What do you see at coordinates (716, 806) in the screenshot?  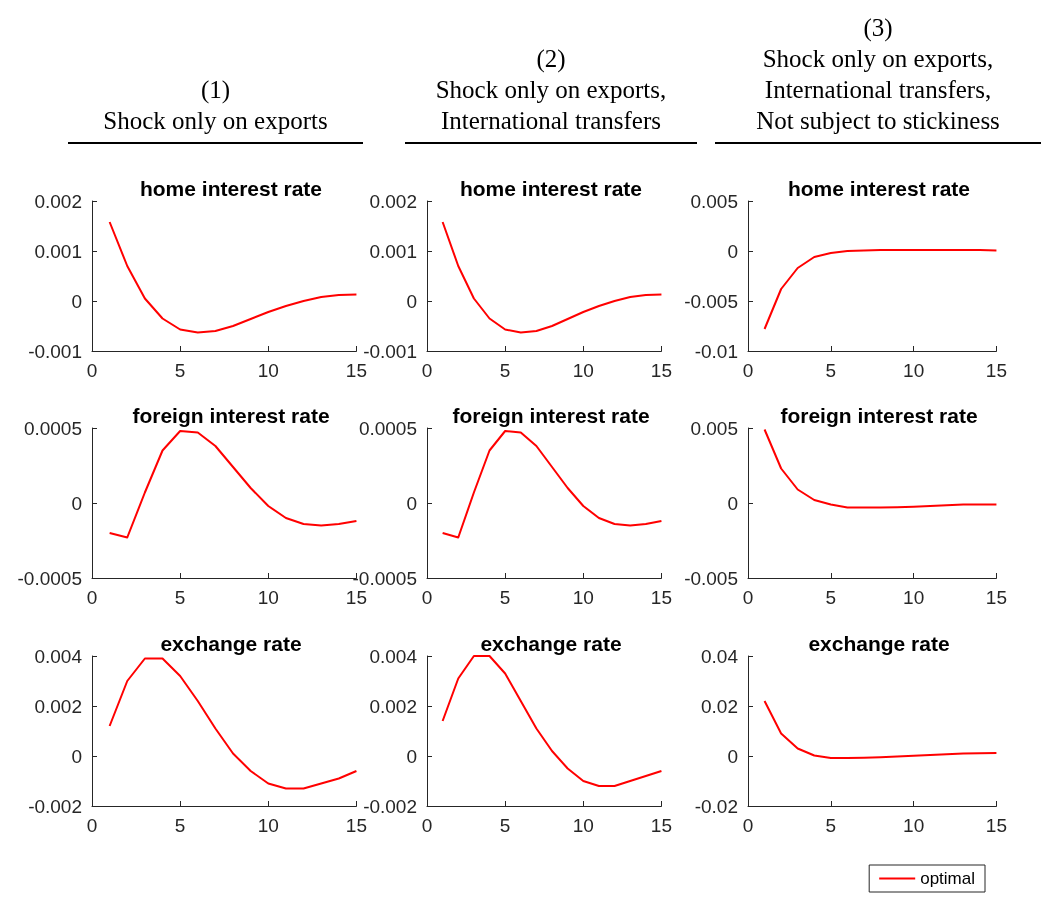 I see `y-tick-label: -0.02` at bounding box center [716, 806].